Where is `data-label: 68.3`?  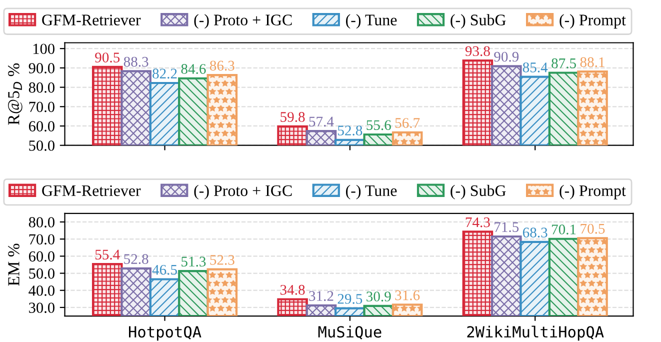 data-label: 68.3 is located at coordinates (535, 233).